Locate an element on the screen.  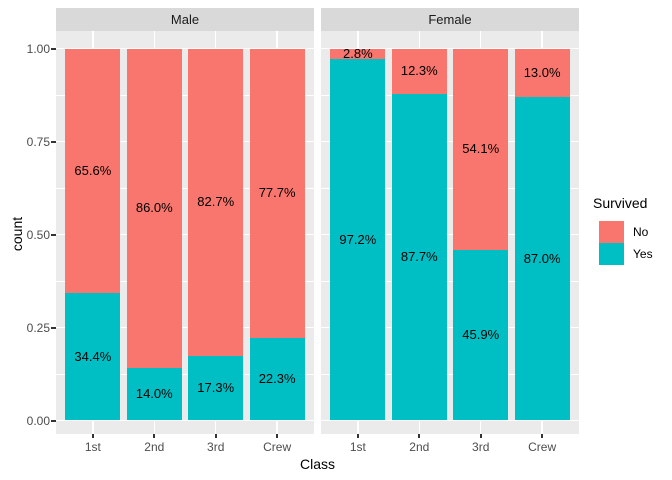
facet-strip: Male is located at coordinates (185, 19).